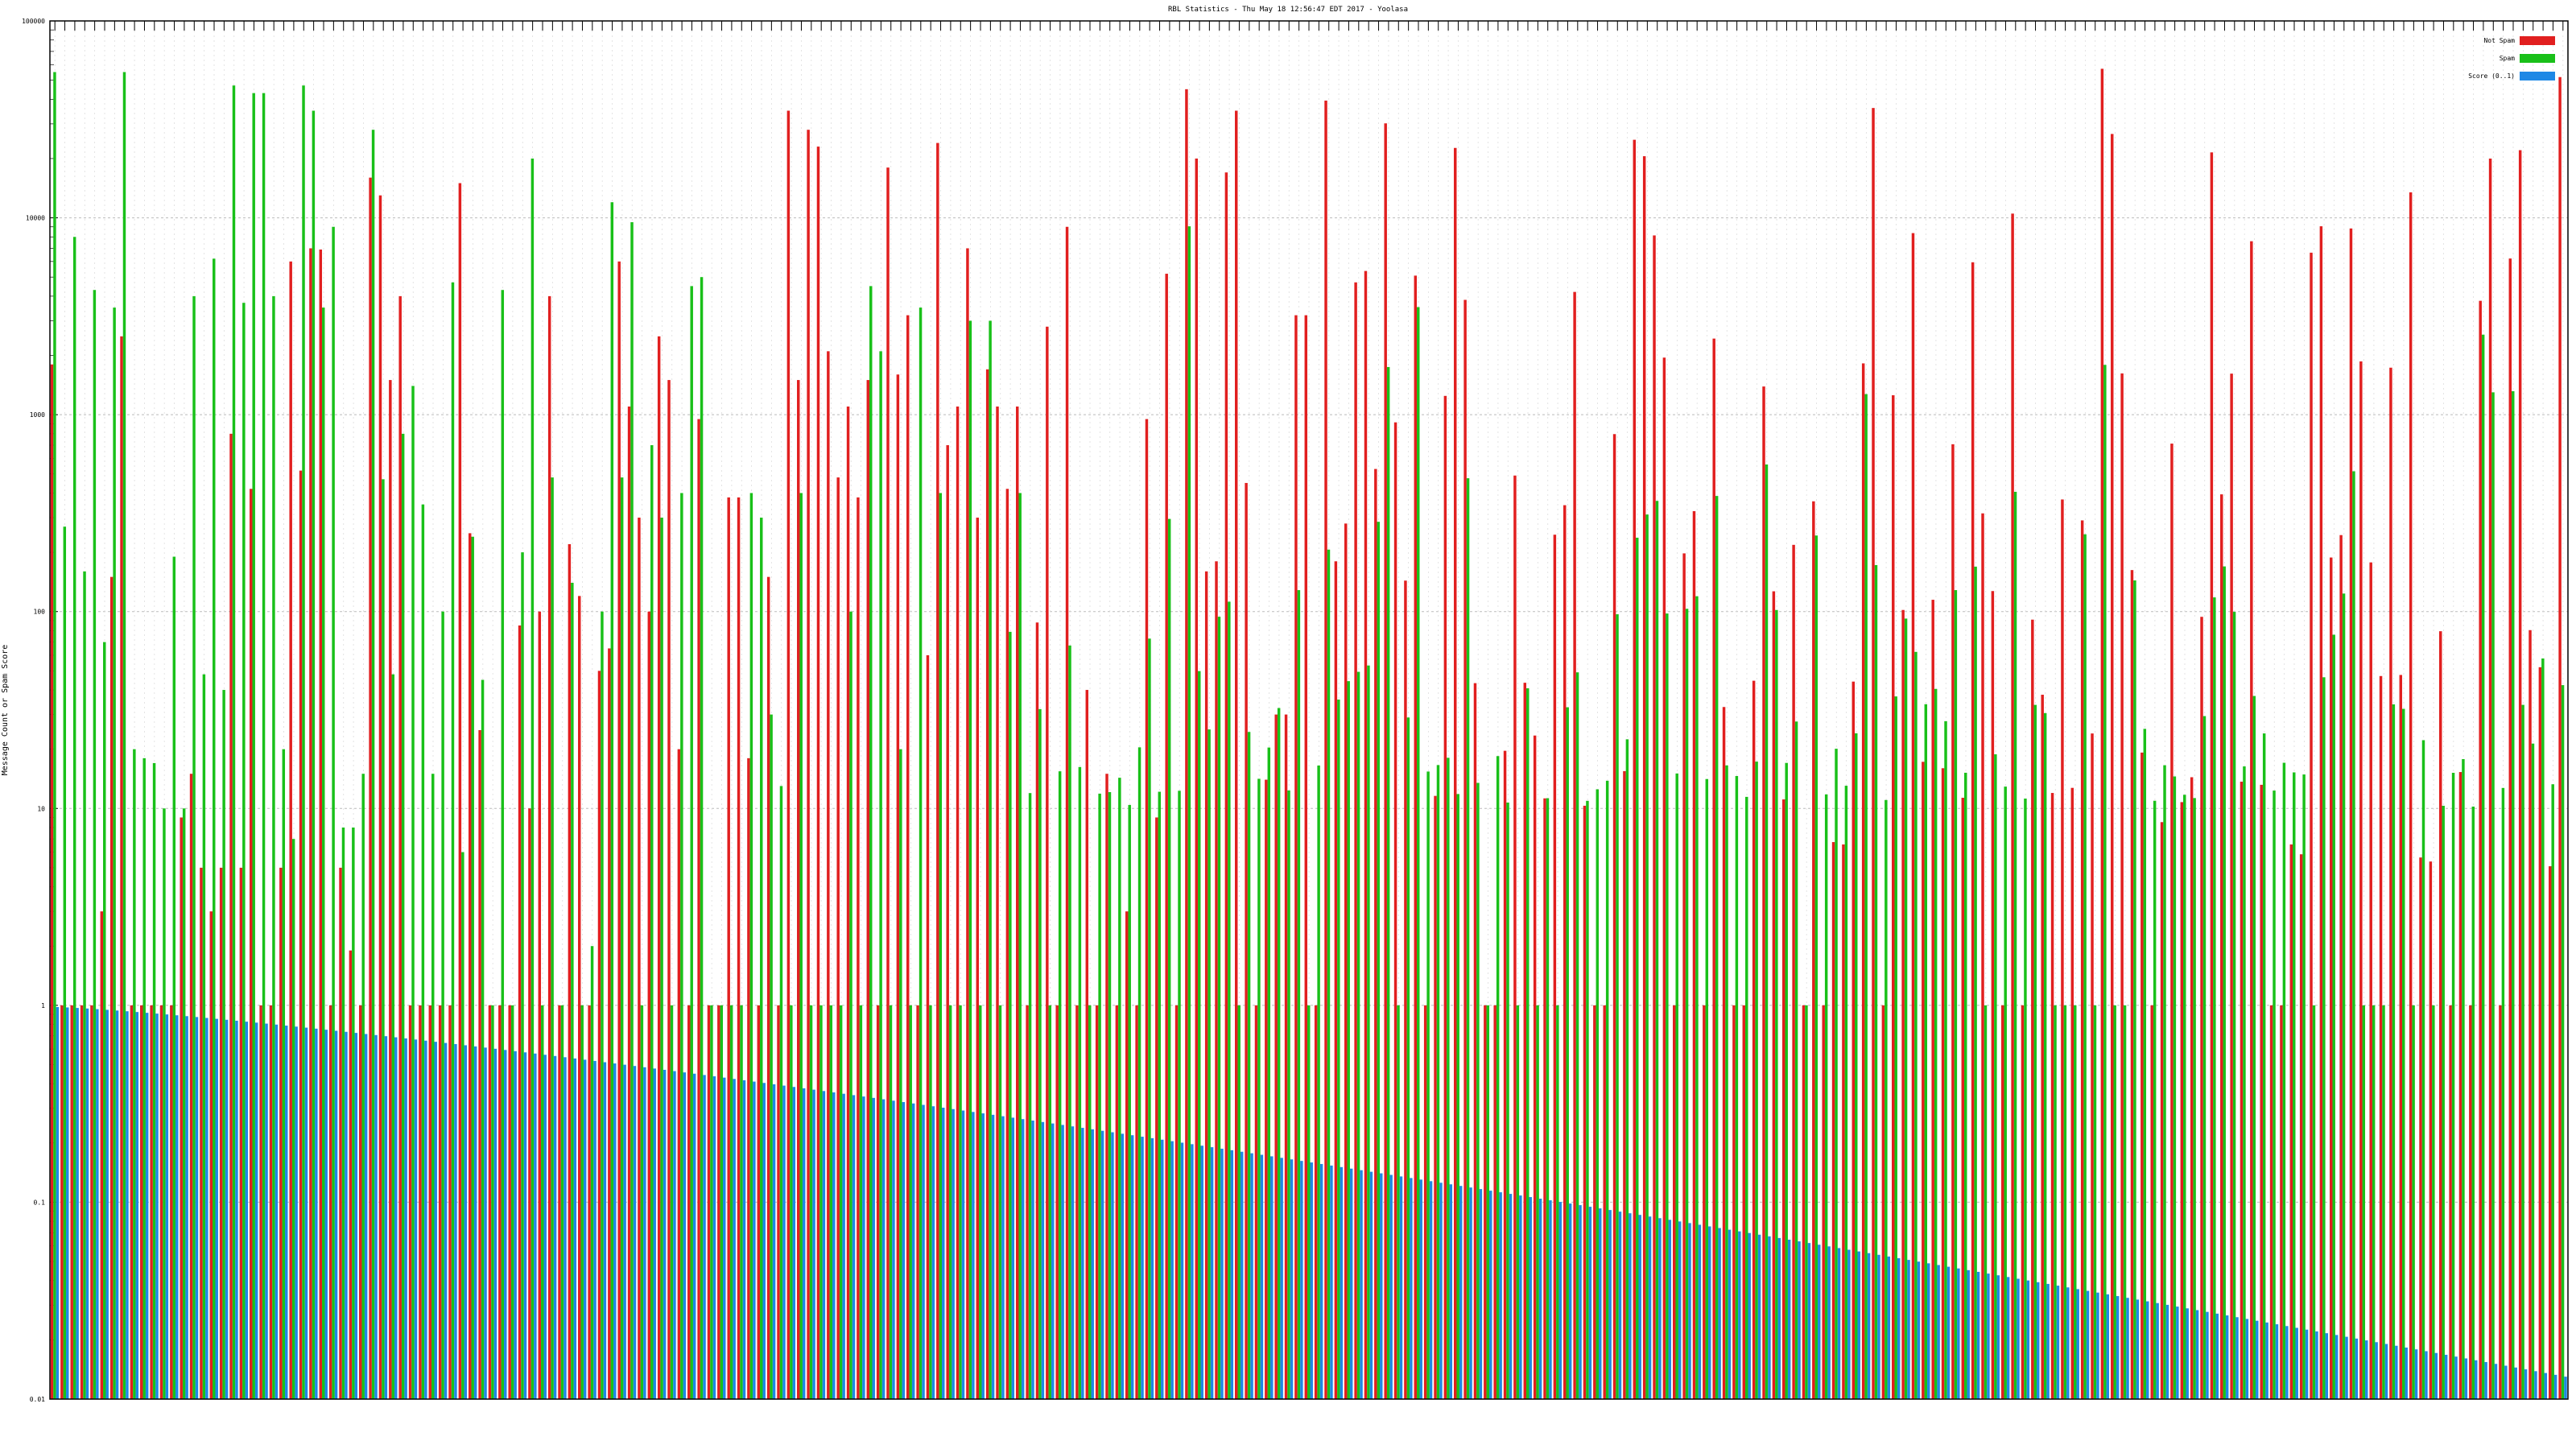  I want to click on legend-label: Spam, so click(2507, 58).